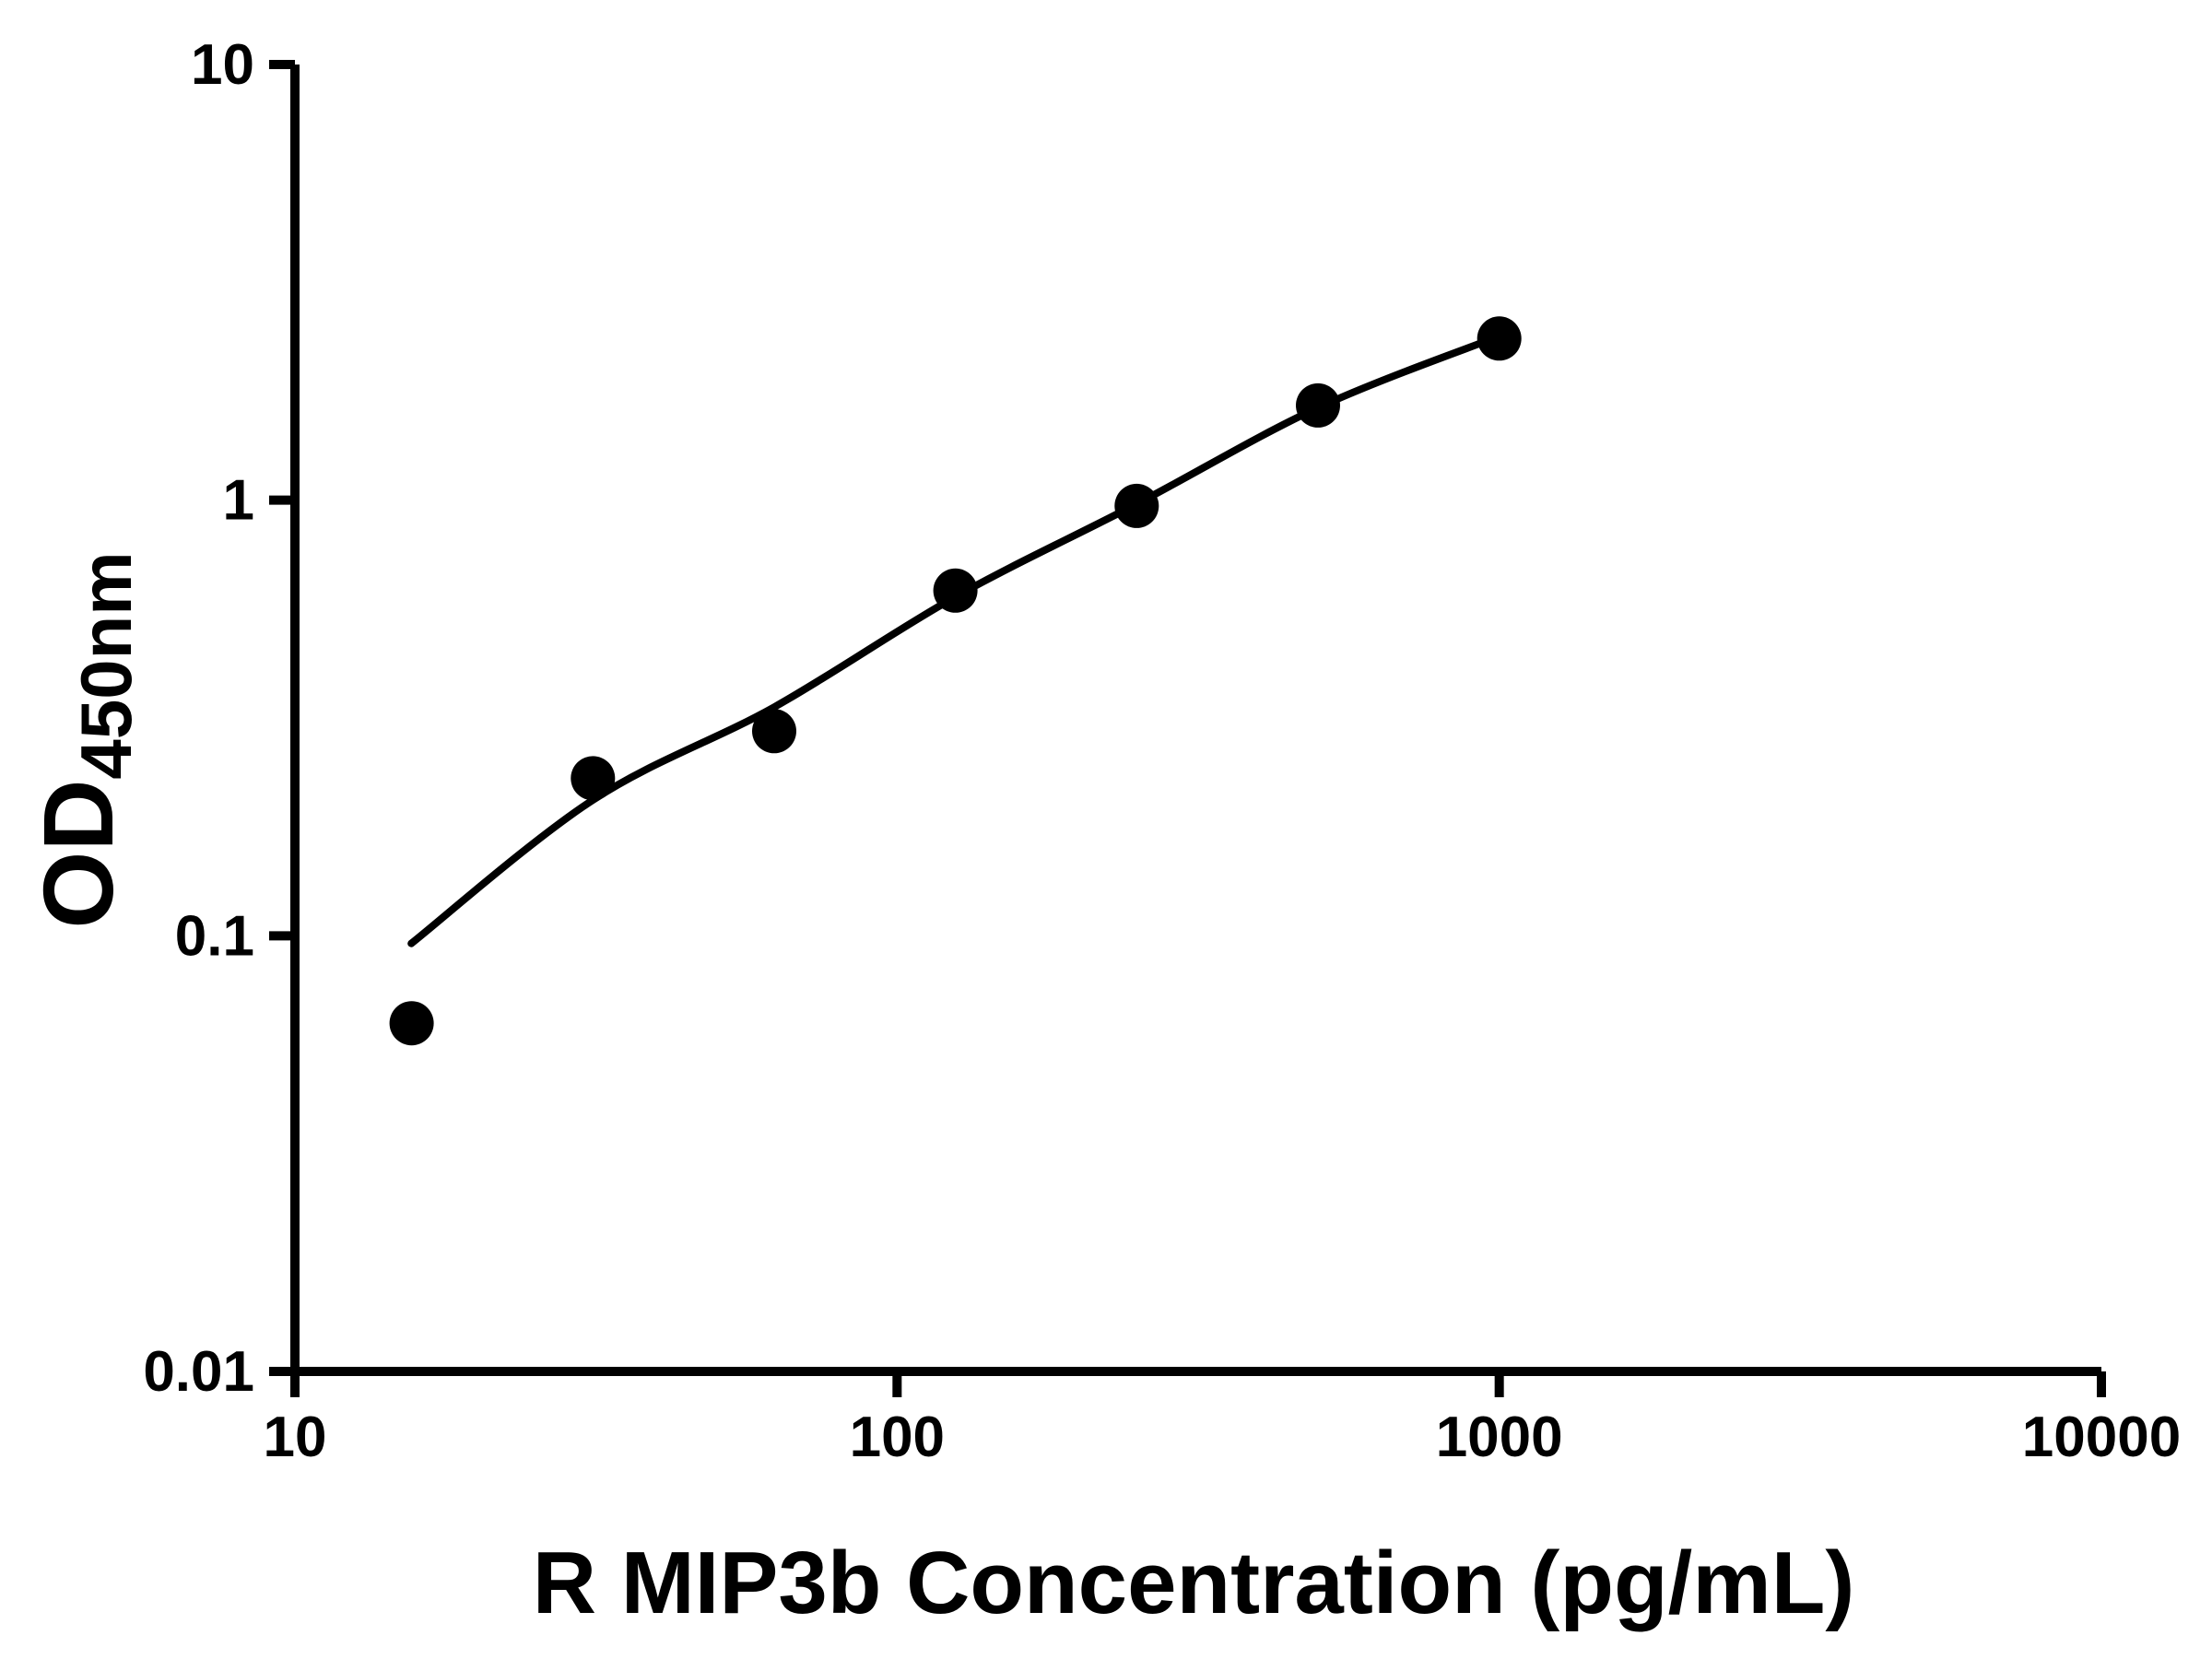  What do you see at coordinates (1194, 1583) in the screenshot?
I see `x-axis-title: R MIP3b Concentration (pg/mL)` at bounding box center [1194, 1583].